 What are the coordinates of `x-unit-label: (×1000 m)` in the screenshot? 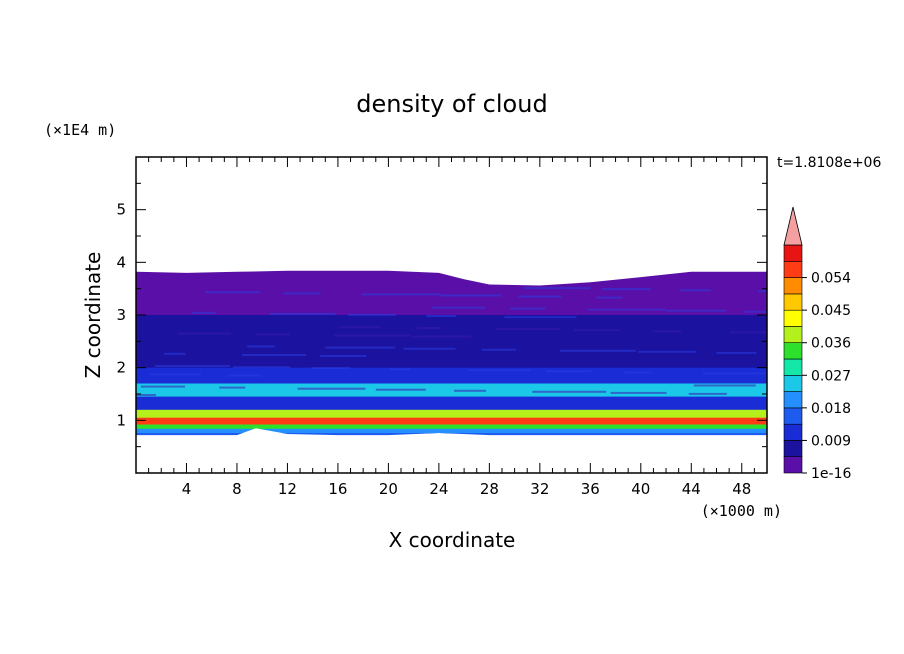 It's located at (741, 511).